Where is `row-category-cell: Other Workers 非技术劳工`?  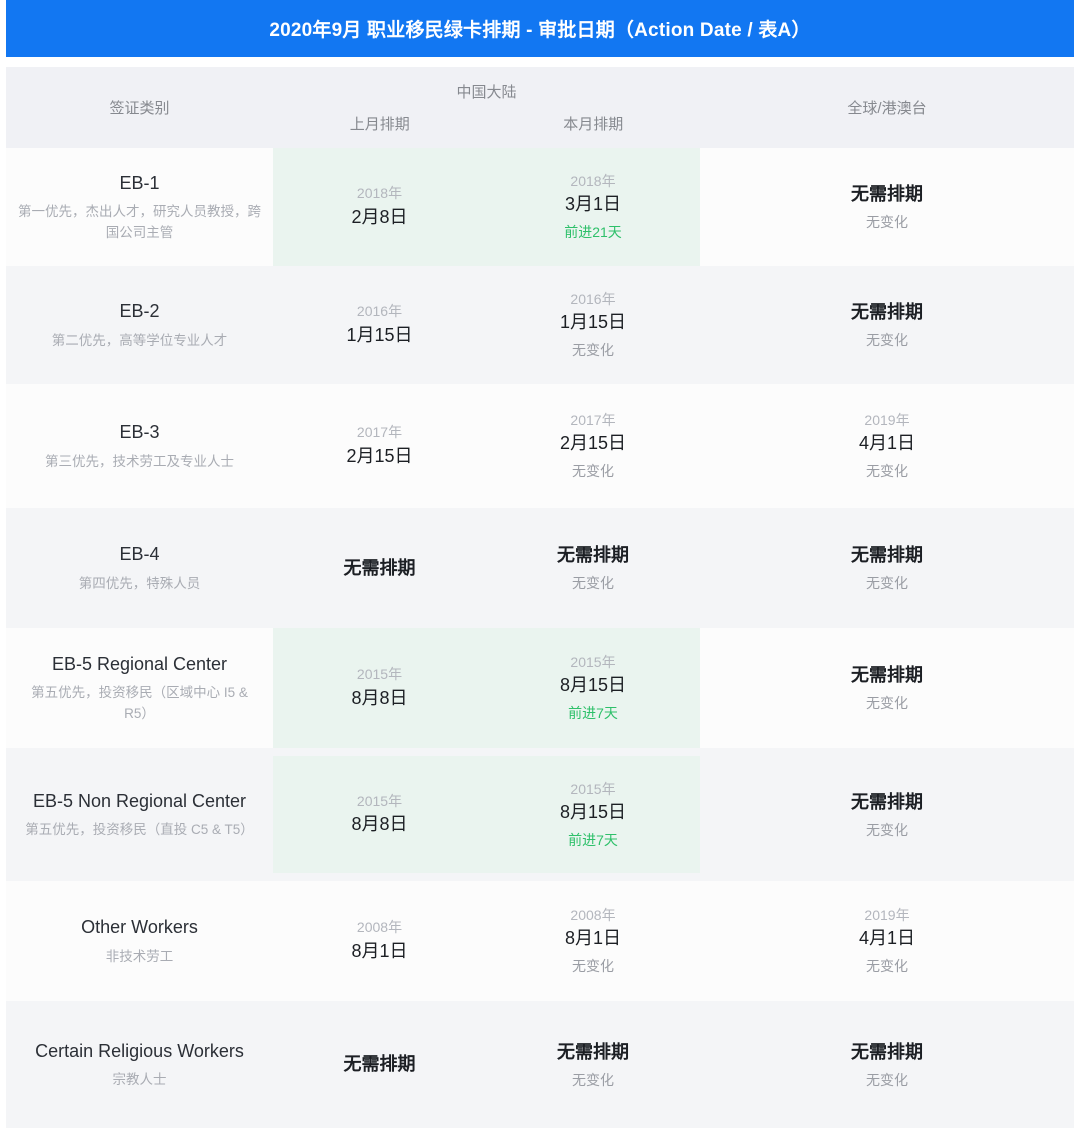
row-category-cell: Other Workers 非技术劳工 is located at coordinates (139, 941).